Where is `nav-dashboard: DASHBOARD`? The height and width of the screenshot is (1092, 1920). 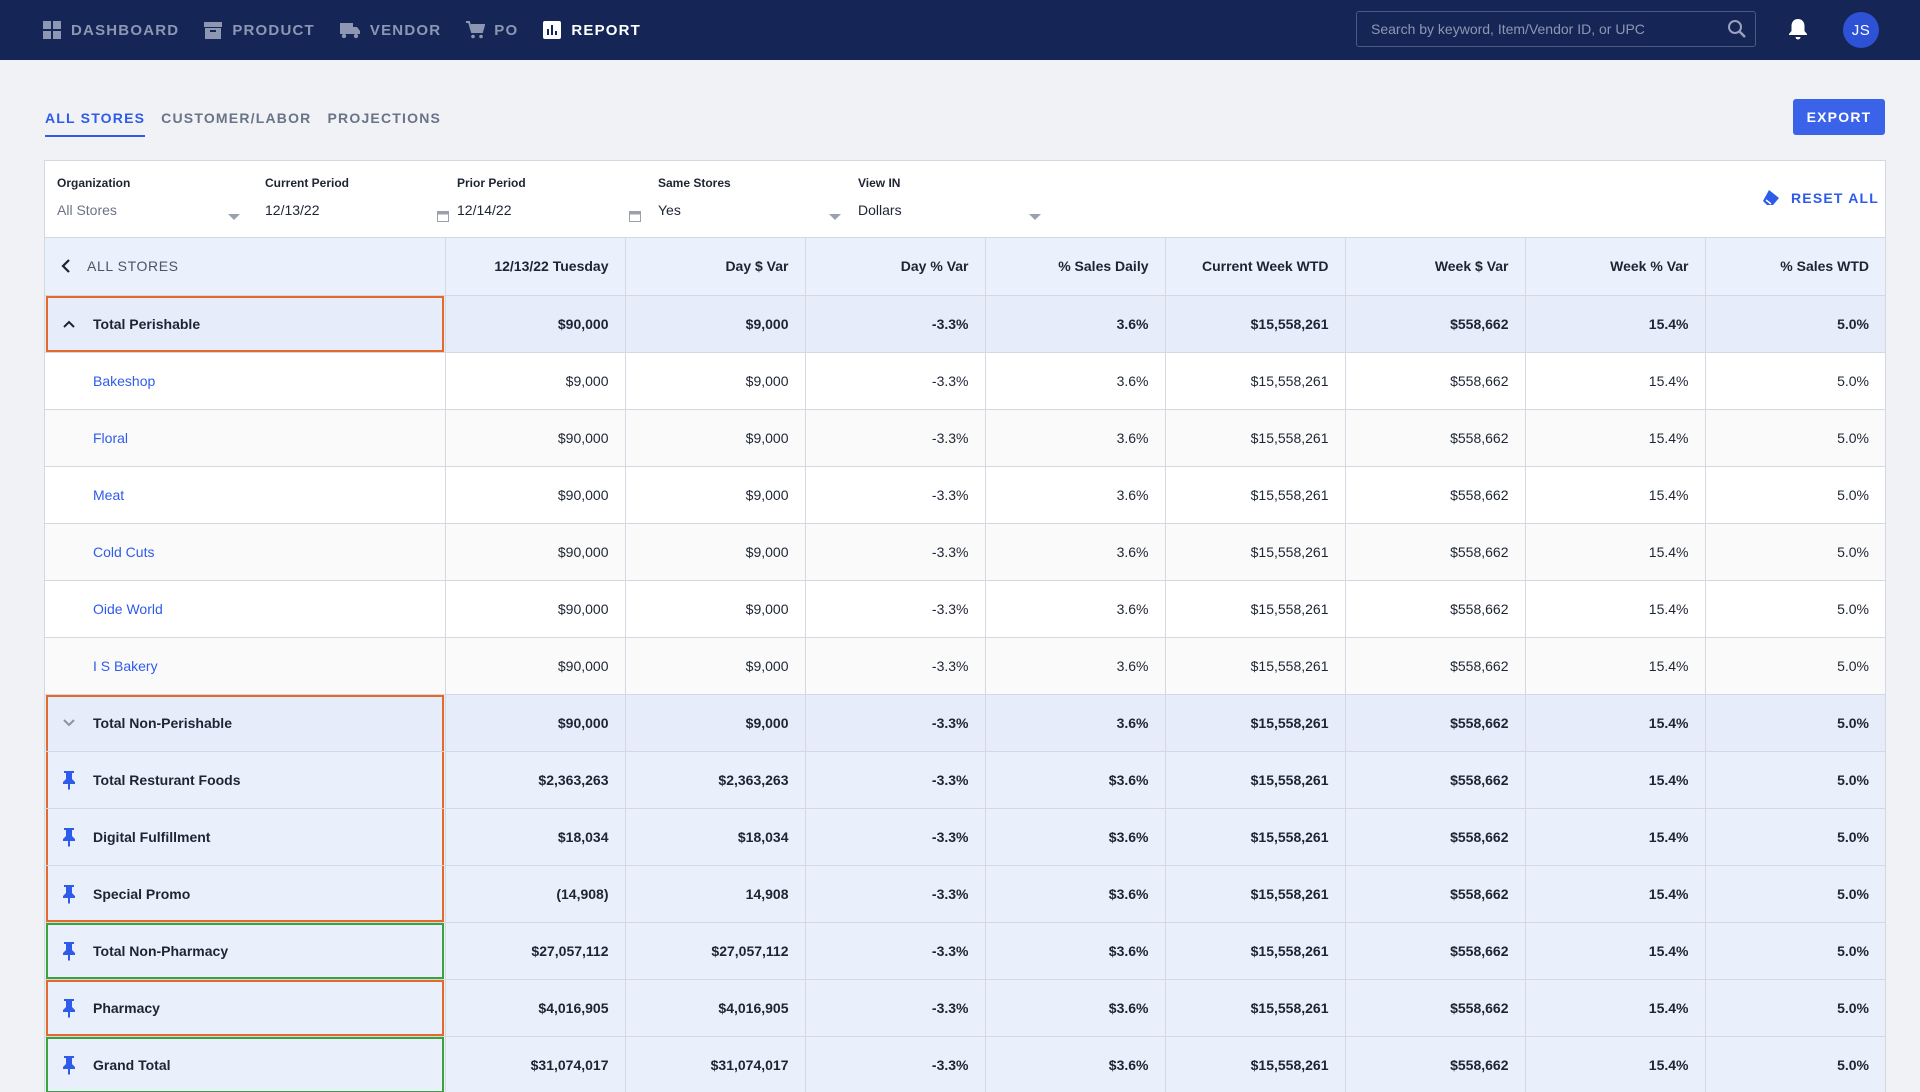
nav-dashboard: DASHBOARD is located at coordinates (110, 30).